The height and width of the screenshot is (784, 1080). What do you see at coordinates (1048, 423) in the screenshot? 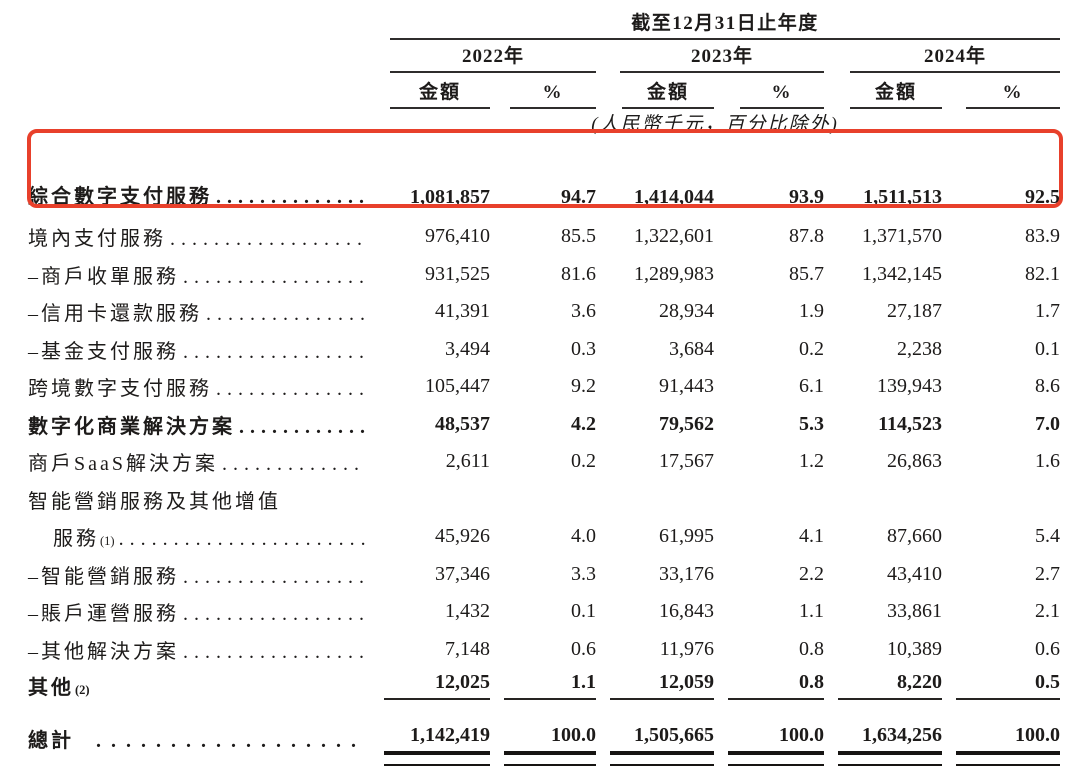
I see `cell-value: 7.0` at bounding box center [1048, 423].